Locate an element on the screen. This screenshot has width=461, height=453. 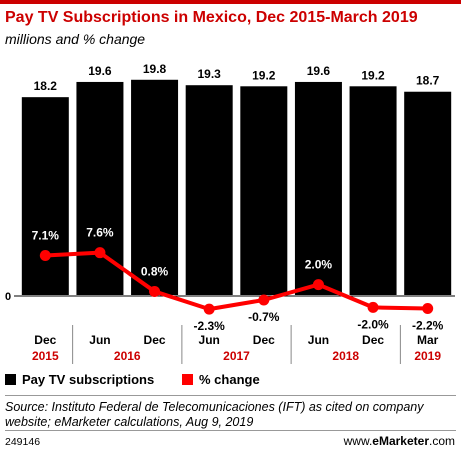
category-label-4: Dec is located at coordinates (264, 340).